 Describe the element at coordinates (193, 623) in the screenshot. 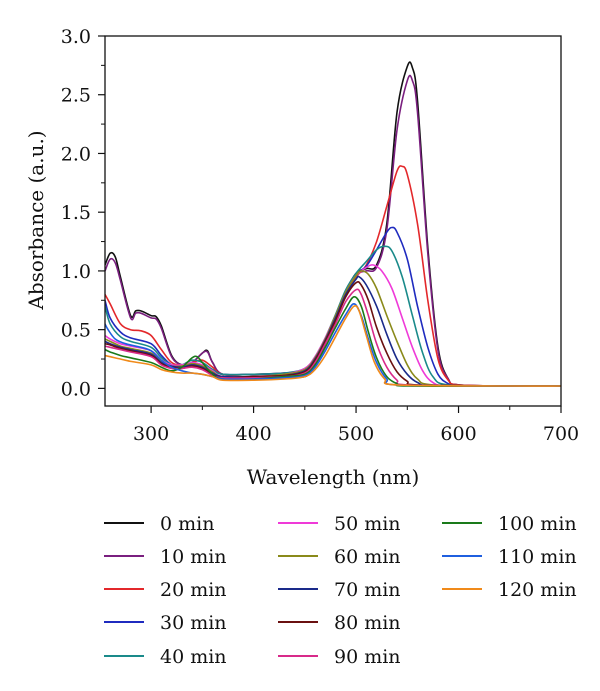

I see `legend-label: 30 min` at that location.